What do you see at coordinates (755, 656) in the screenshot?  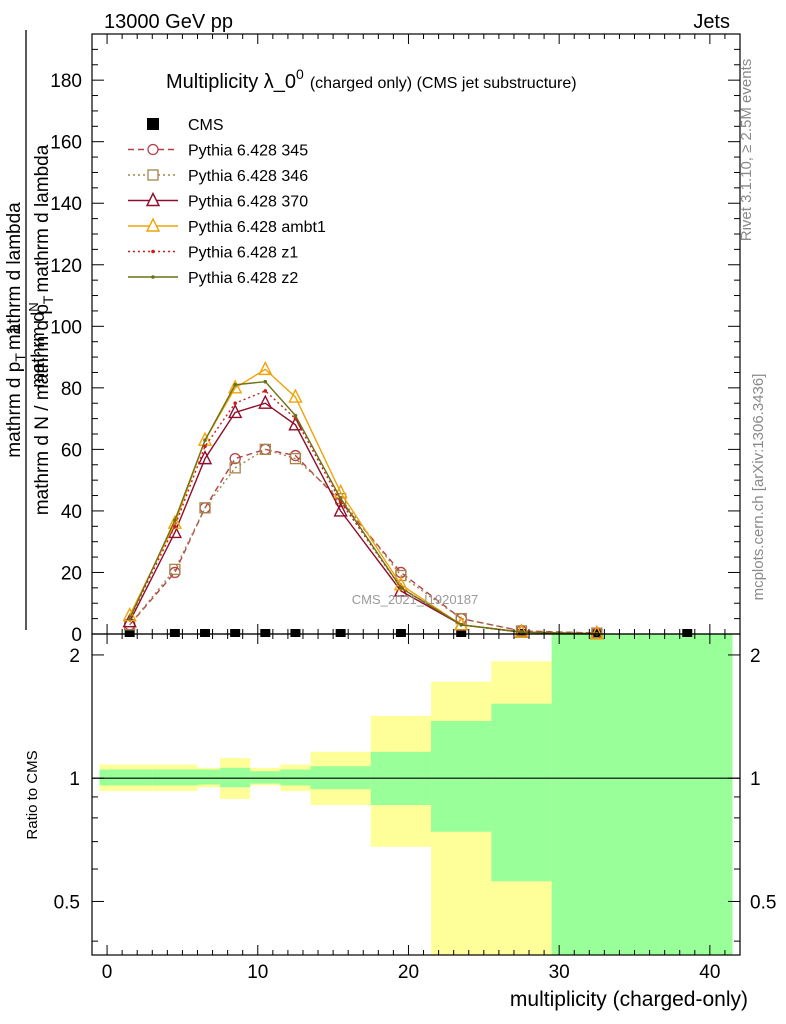 I see `ratio-y-tick-label-right: 2` at bounding box center [755, 656].